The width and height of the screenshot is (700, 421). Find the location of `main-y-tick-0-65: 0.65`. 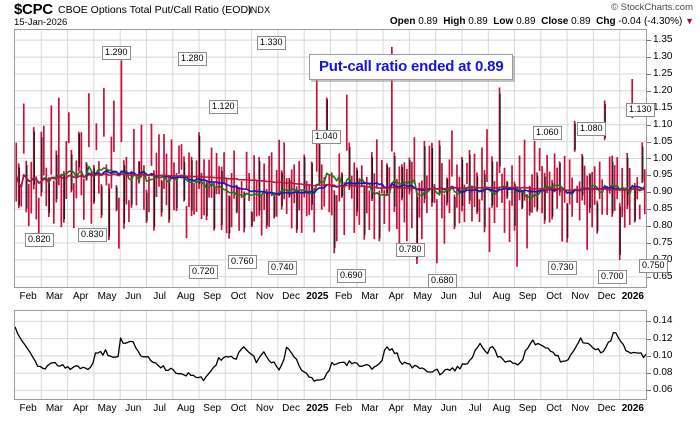

main-y-tick-0-65: 0.65 is located at coordinates (663, 276).